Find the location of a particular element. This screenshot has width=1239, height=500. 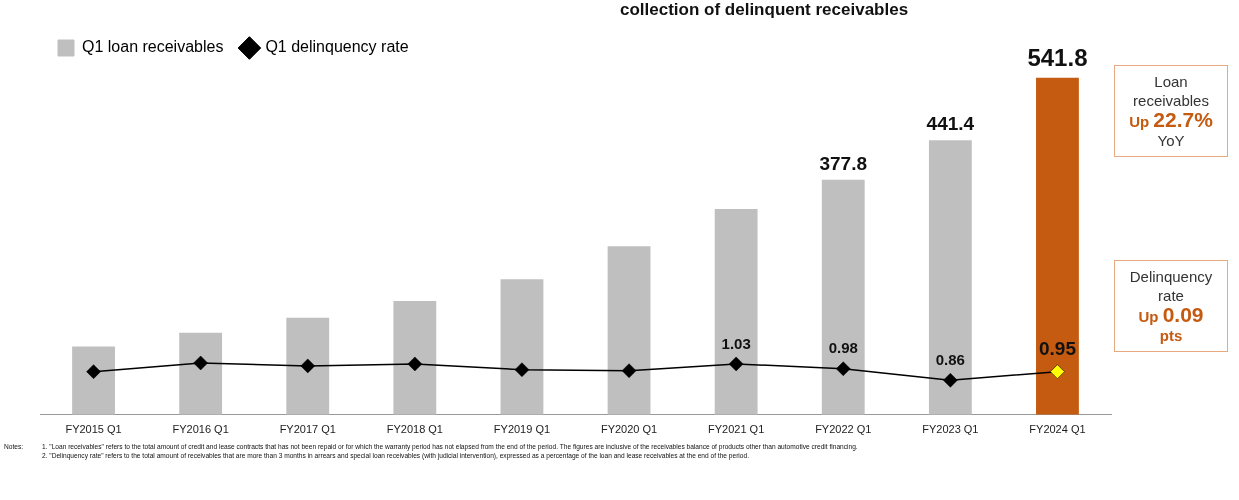

data-label: 377.8 is located at coordinates (843, 163).